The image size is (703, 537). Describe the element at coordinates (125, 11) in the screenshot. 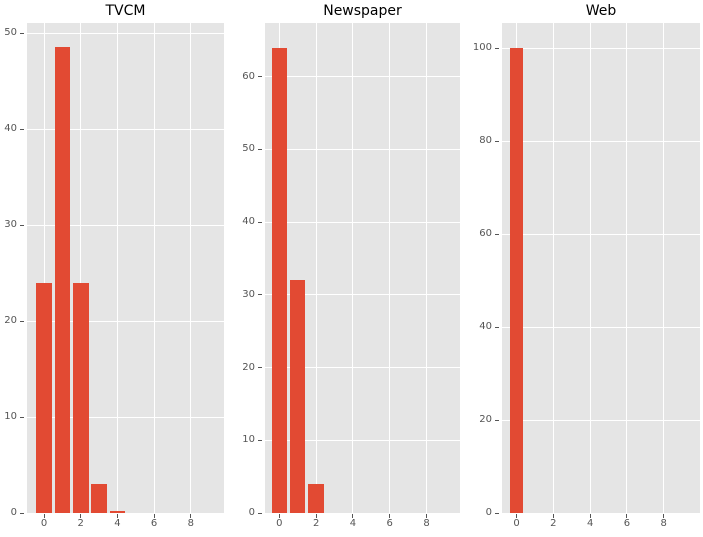

I see `chart-title: TVCM` at that location.